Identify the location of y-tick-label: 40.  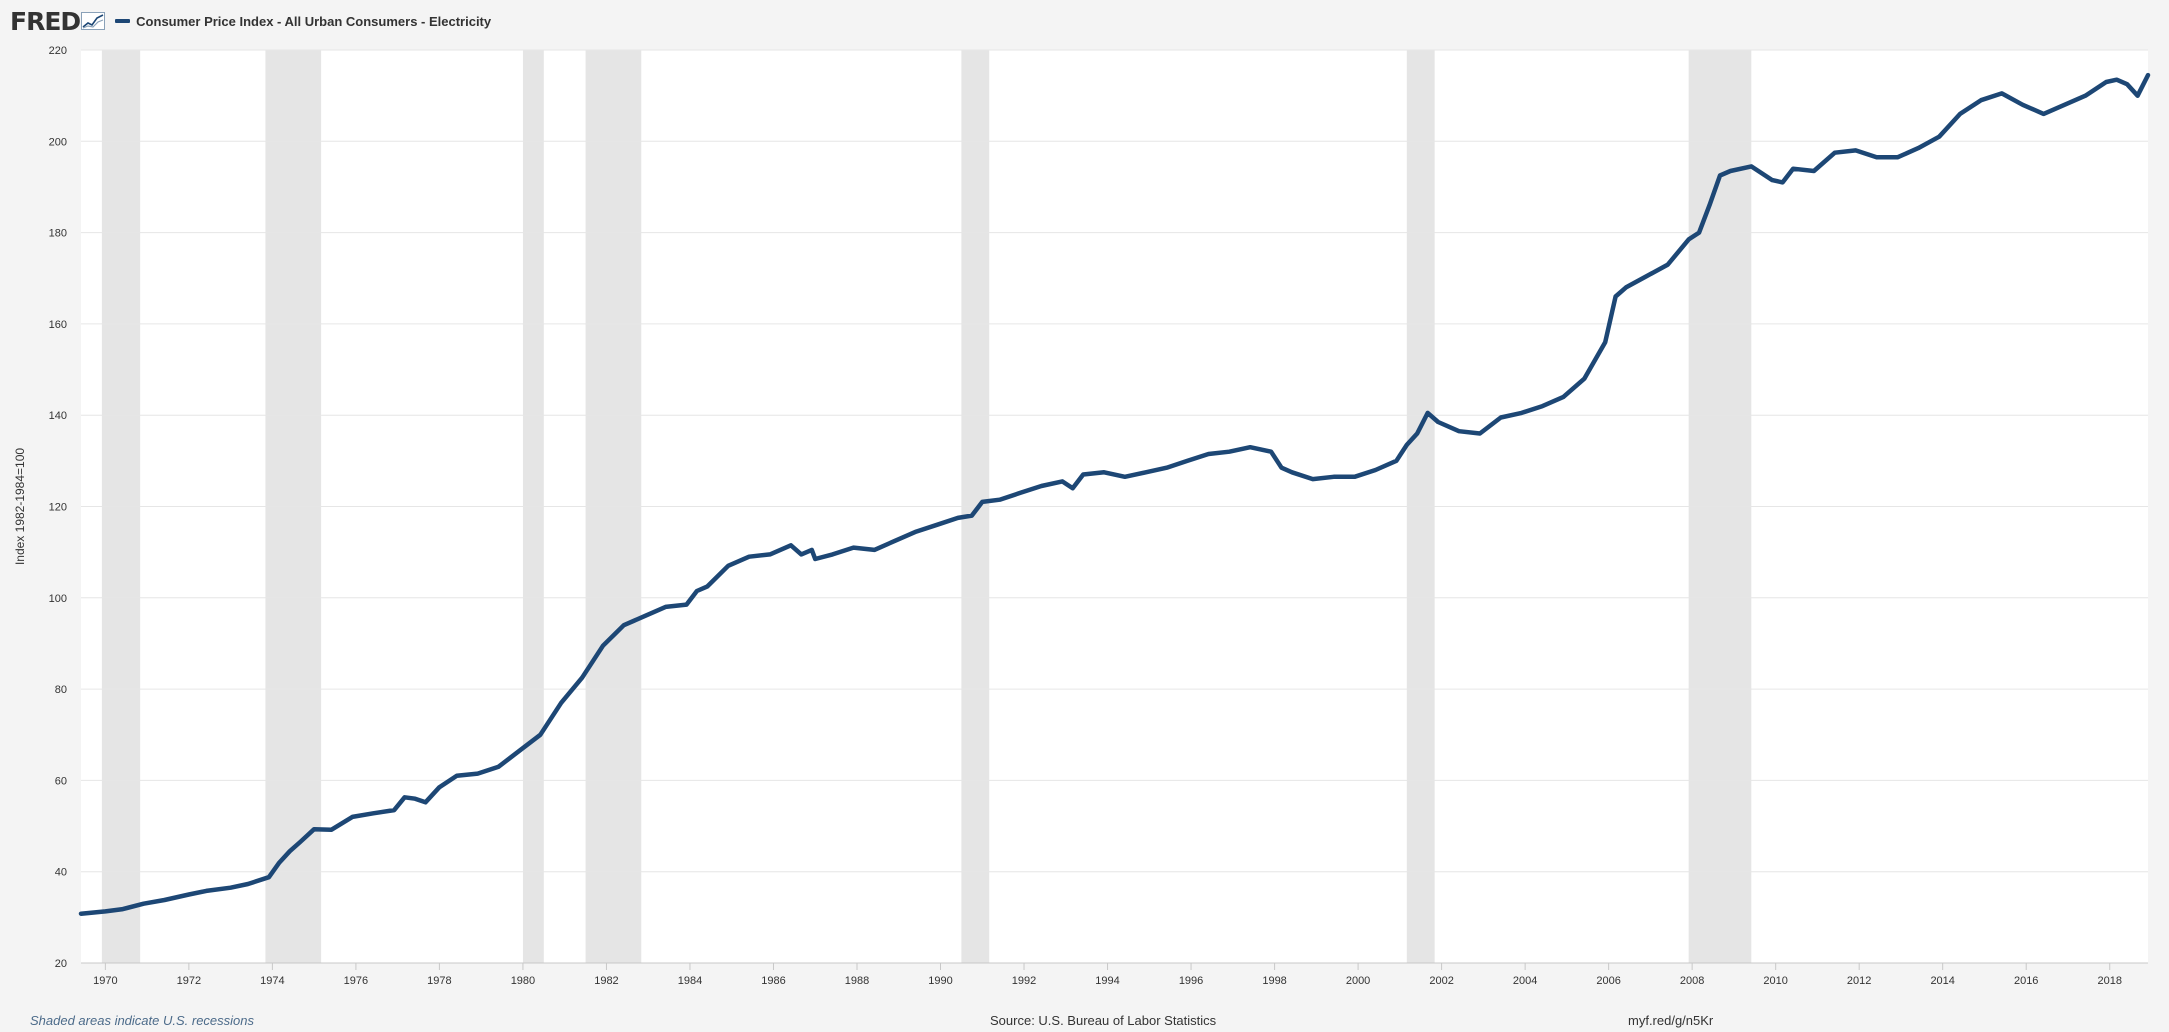
(61, 873).